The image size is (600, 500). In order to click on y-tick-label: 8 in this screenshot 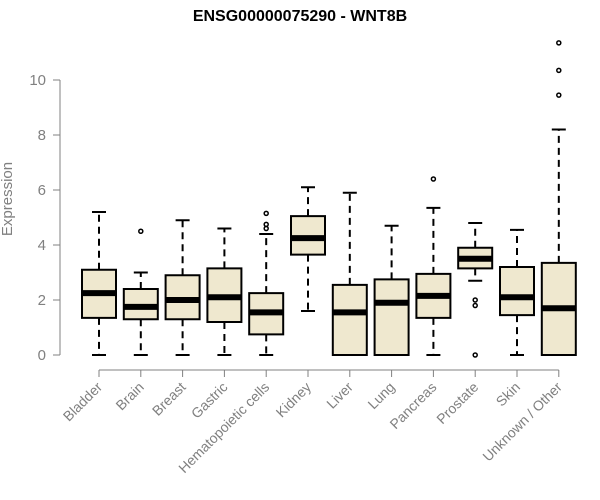, I will do `click(42, 135)`.